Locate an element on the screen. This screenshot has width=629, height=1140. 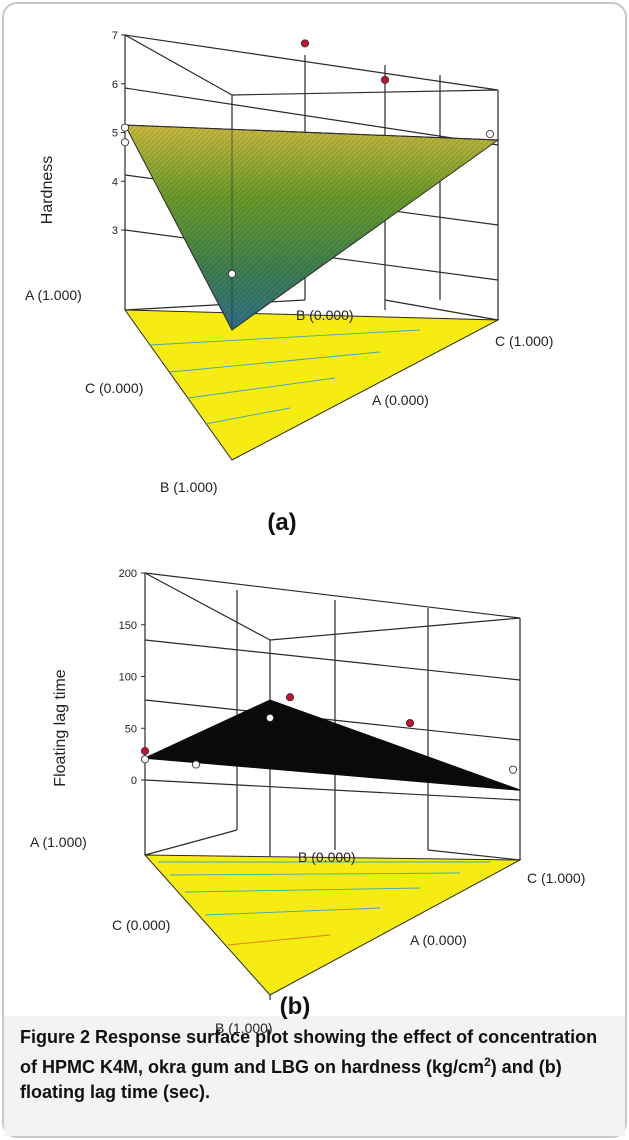
panel-a-back-top is located at coordinates (311, 62).